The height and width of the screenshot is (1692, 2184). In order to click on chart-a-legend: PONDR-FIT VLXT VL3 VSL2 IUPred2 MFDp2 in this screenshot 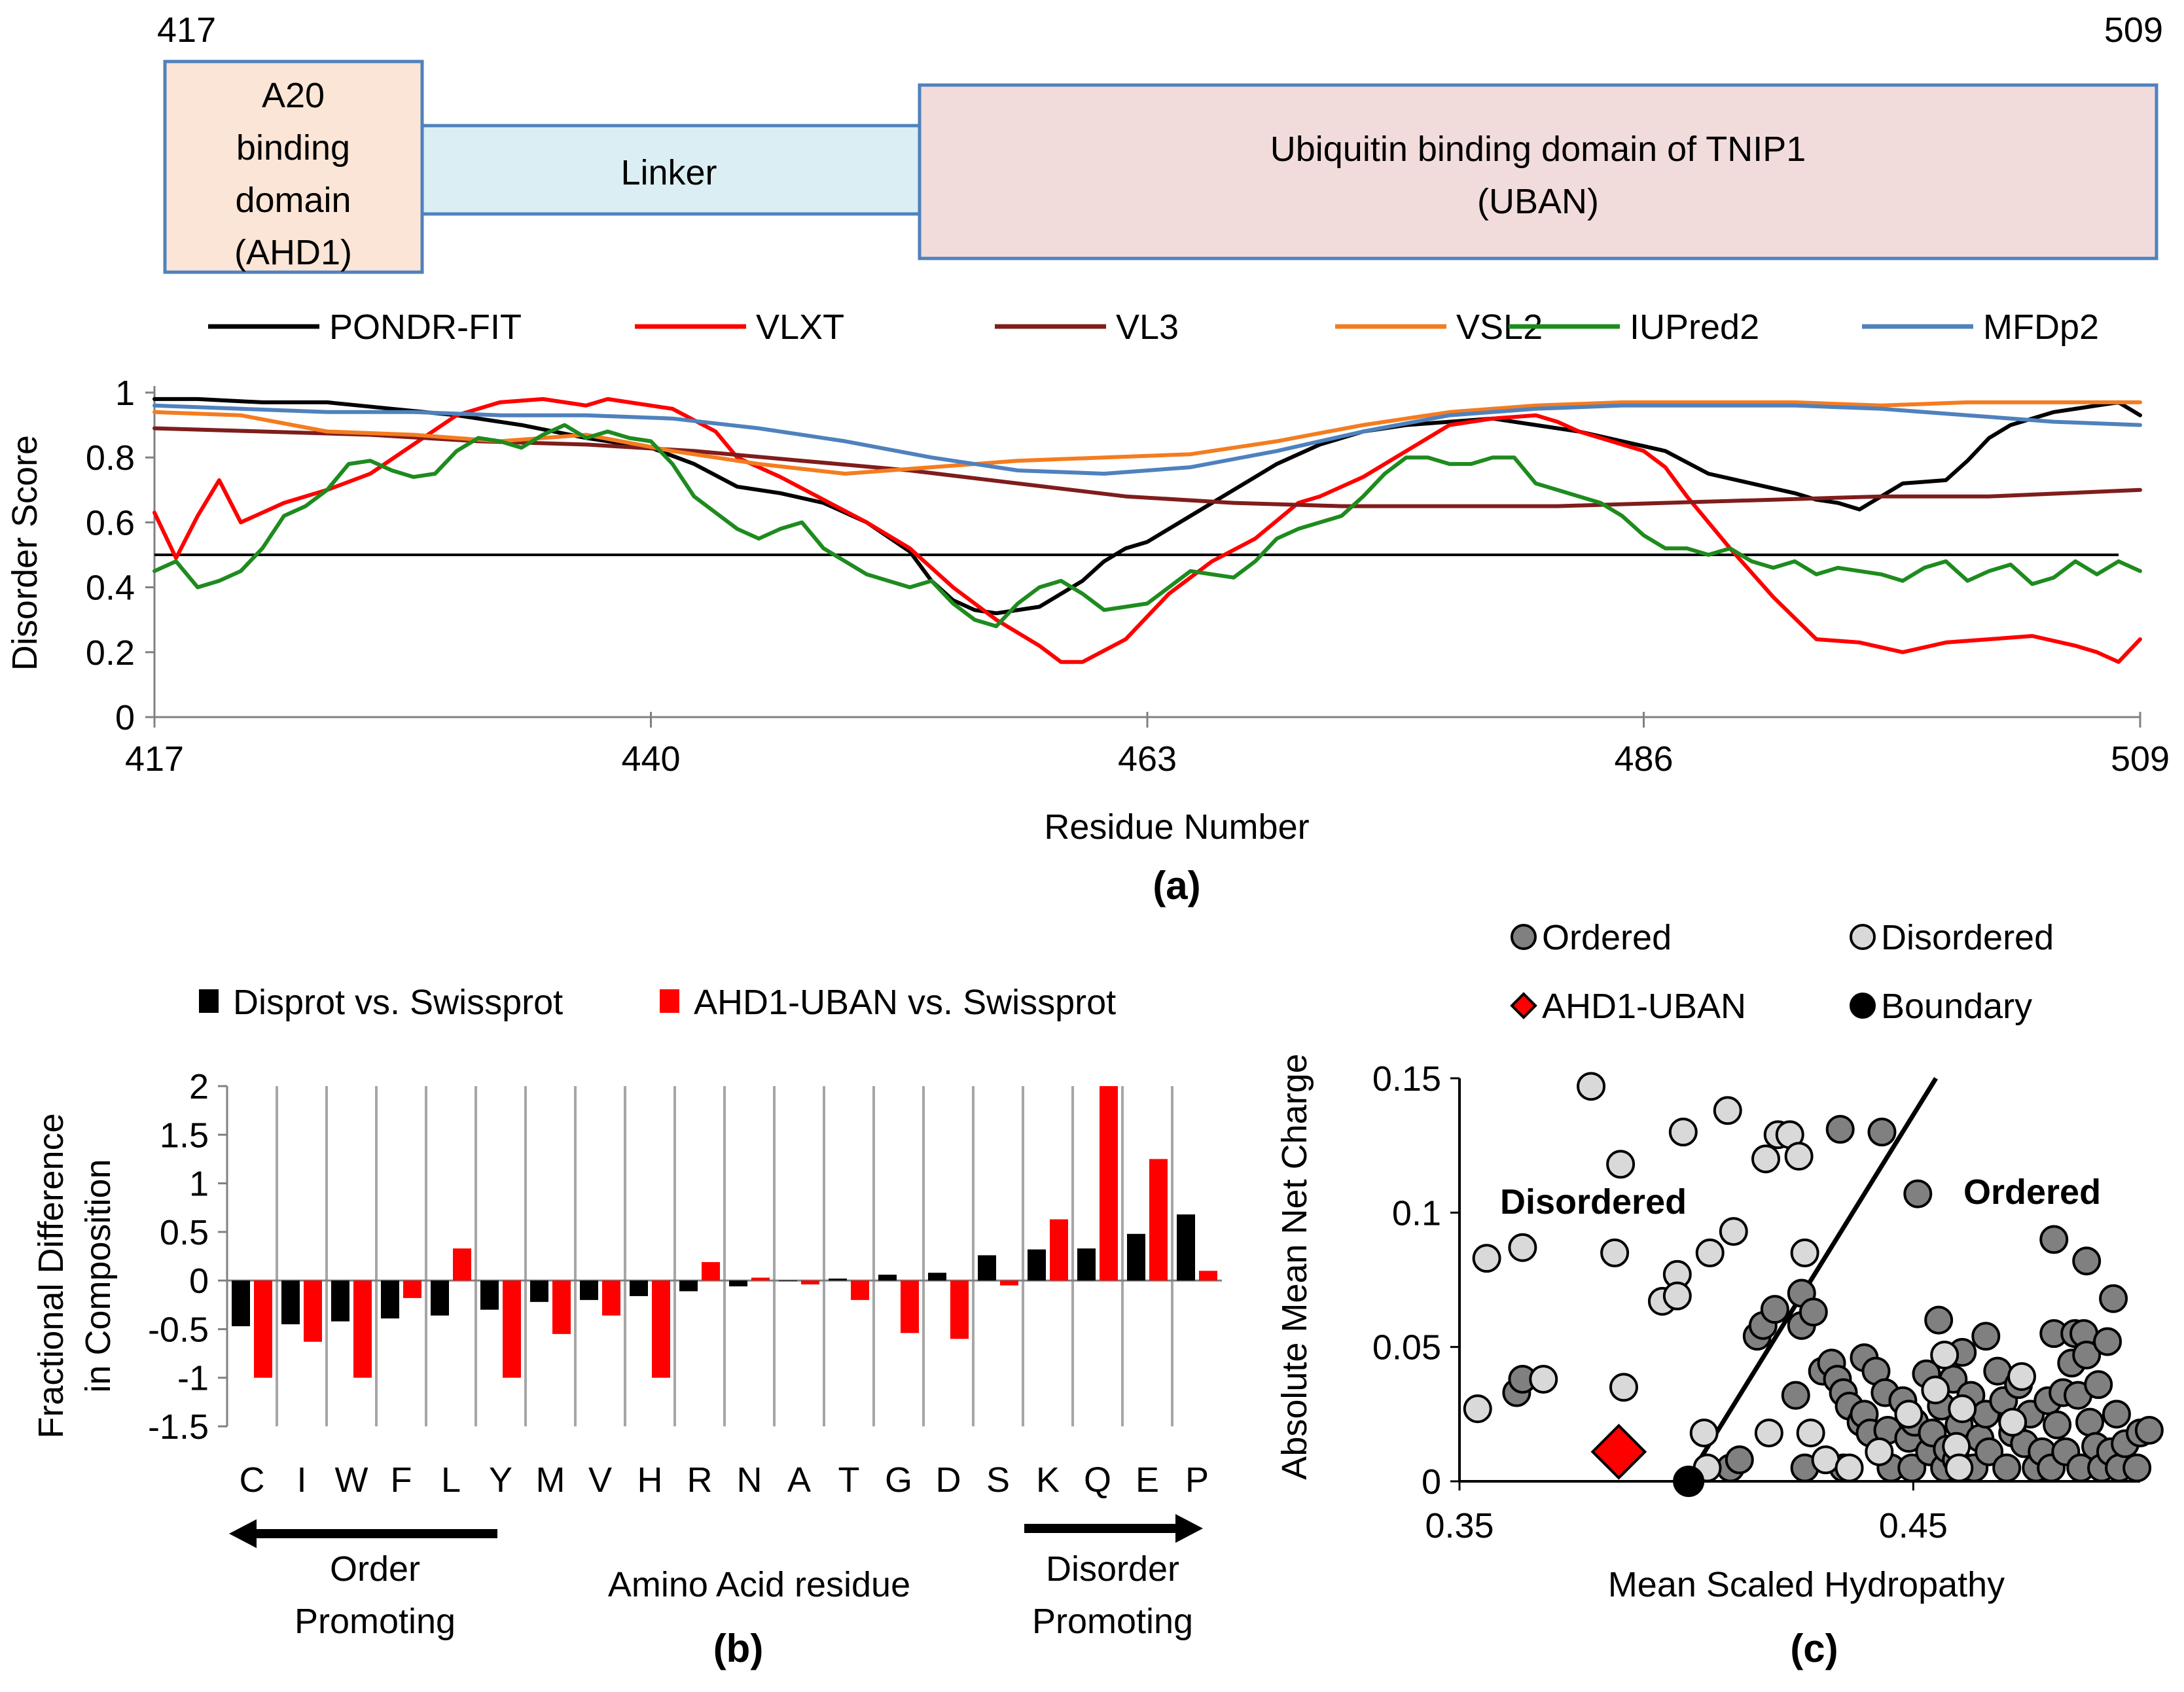, I will do `click(1153, 327)`.